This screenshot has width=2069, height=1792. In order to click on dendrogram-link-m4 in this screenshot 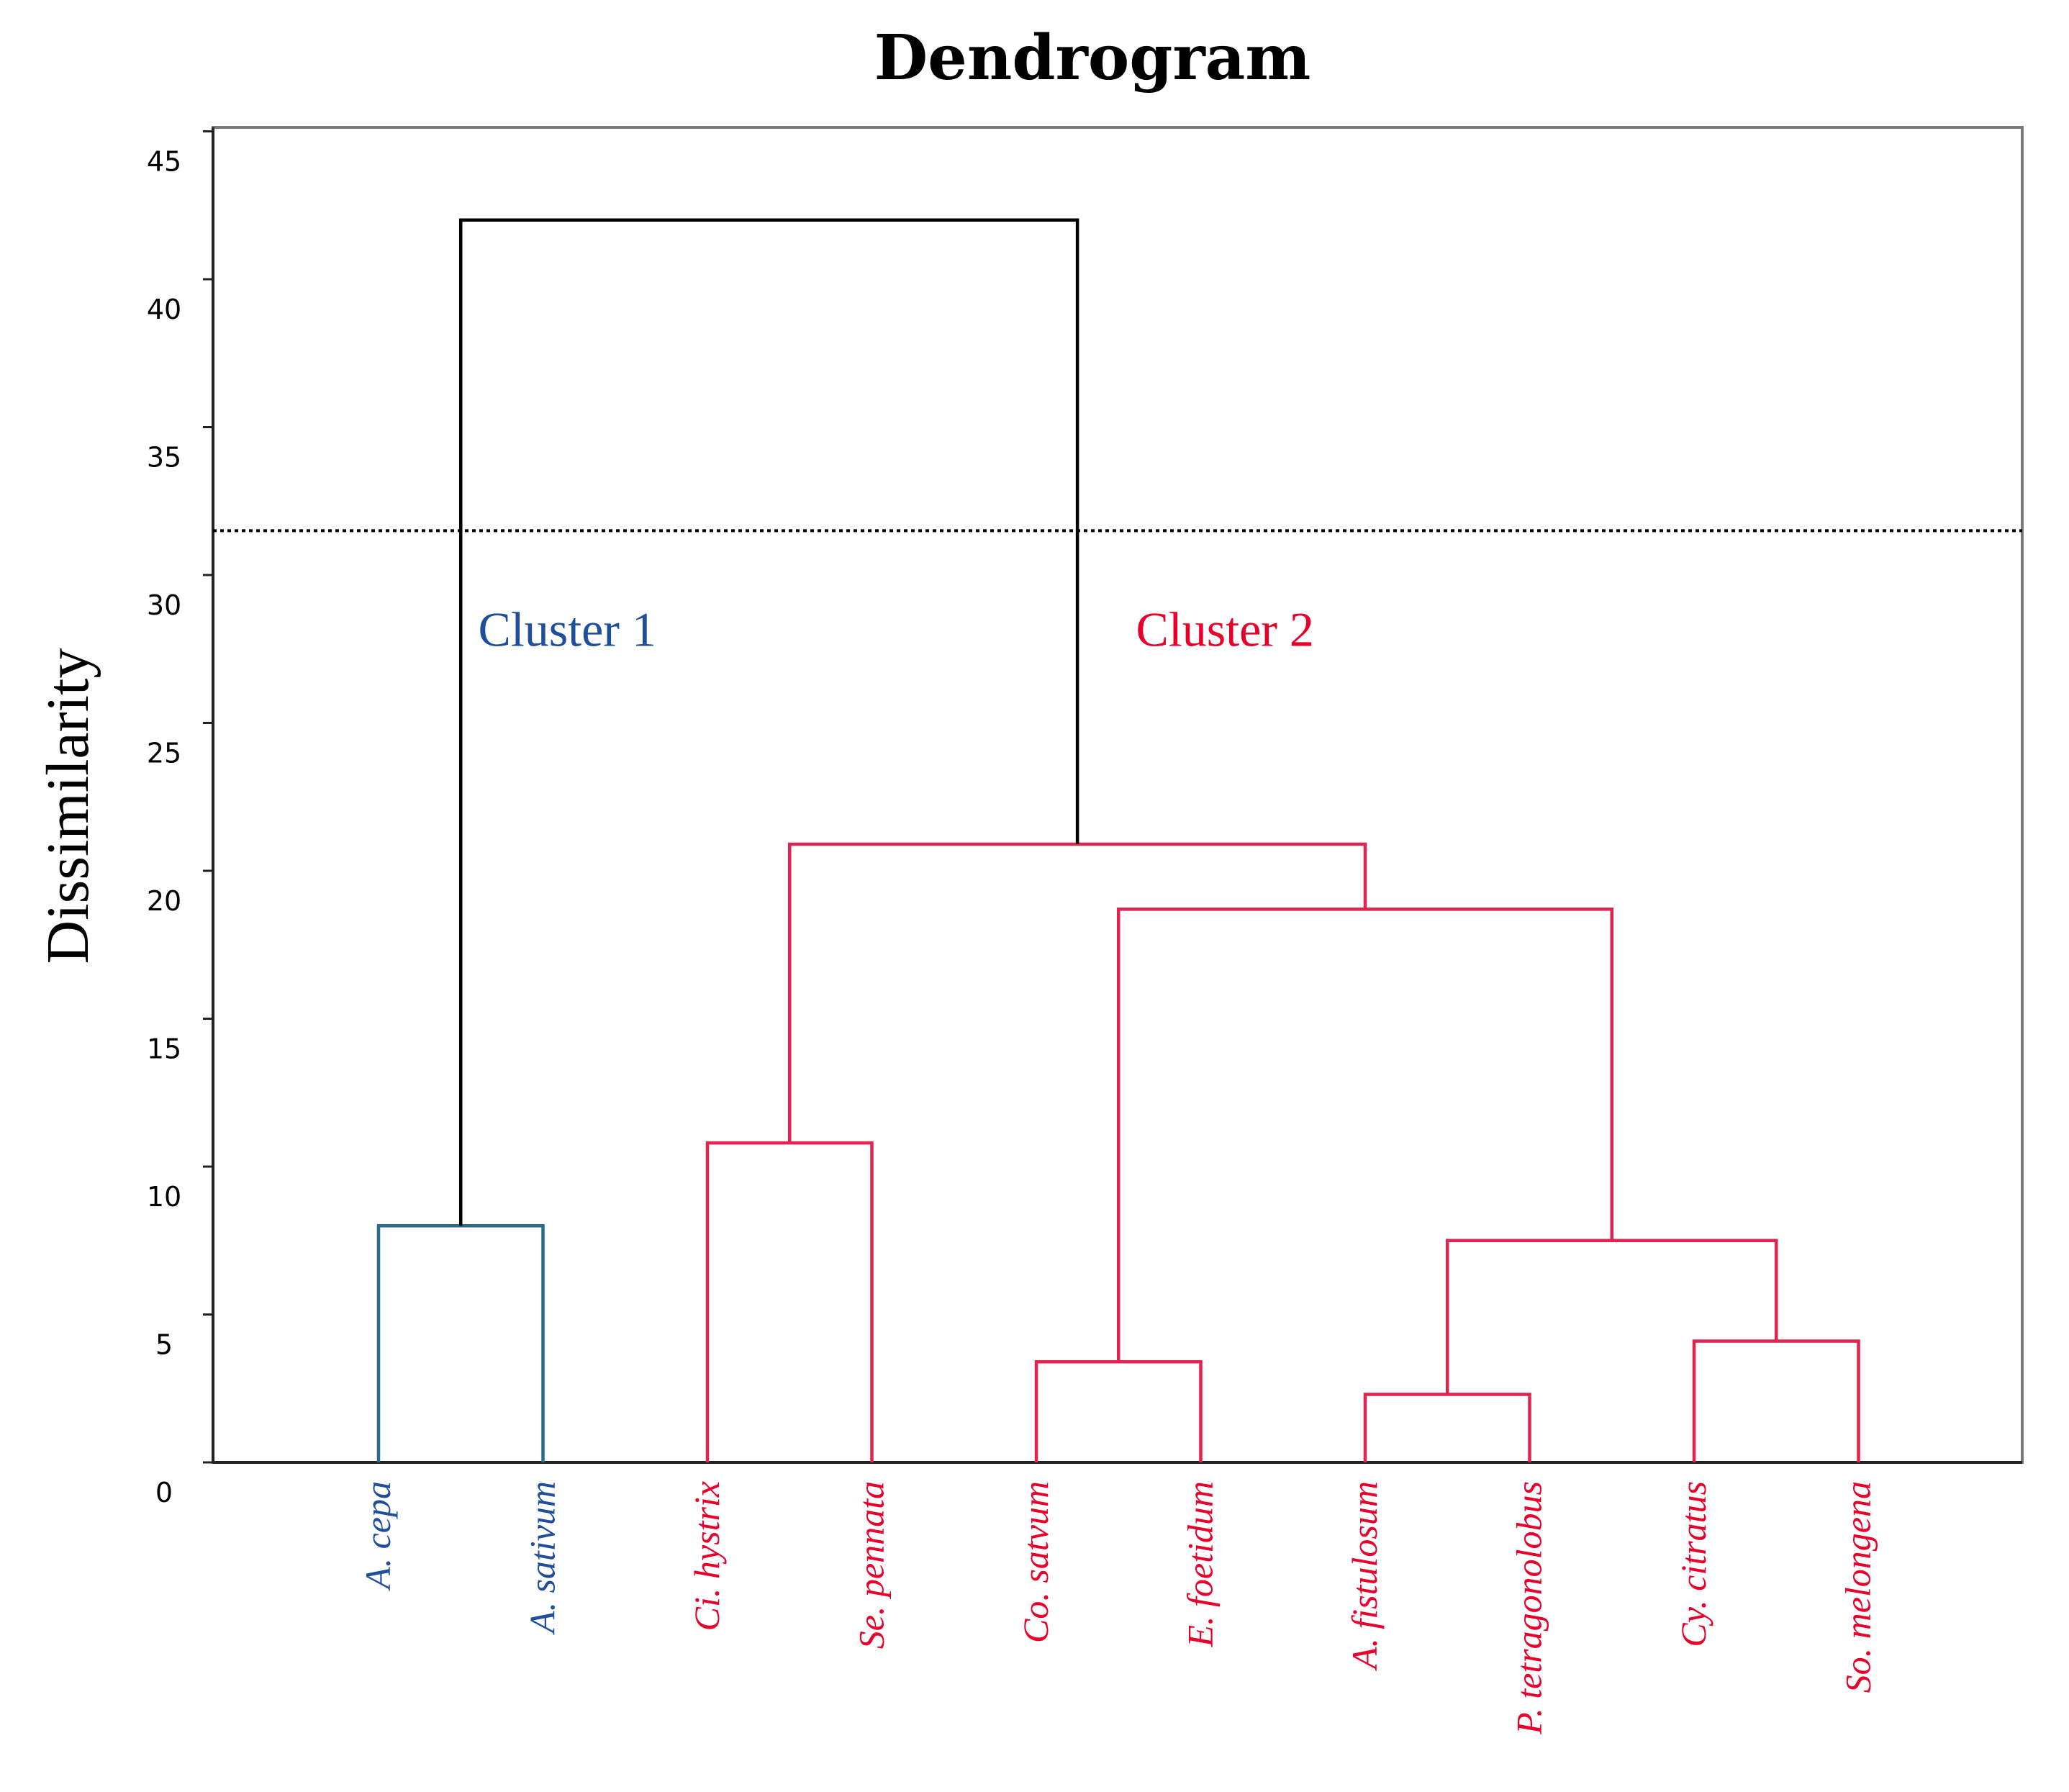, I will do `click(1447, 1427)`.